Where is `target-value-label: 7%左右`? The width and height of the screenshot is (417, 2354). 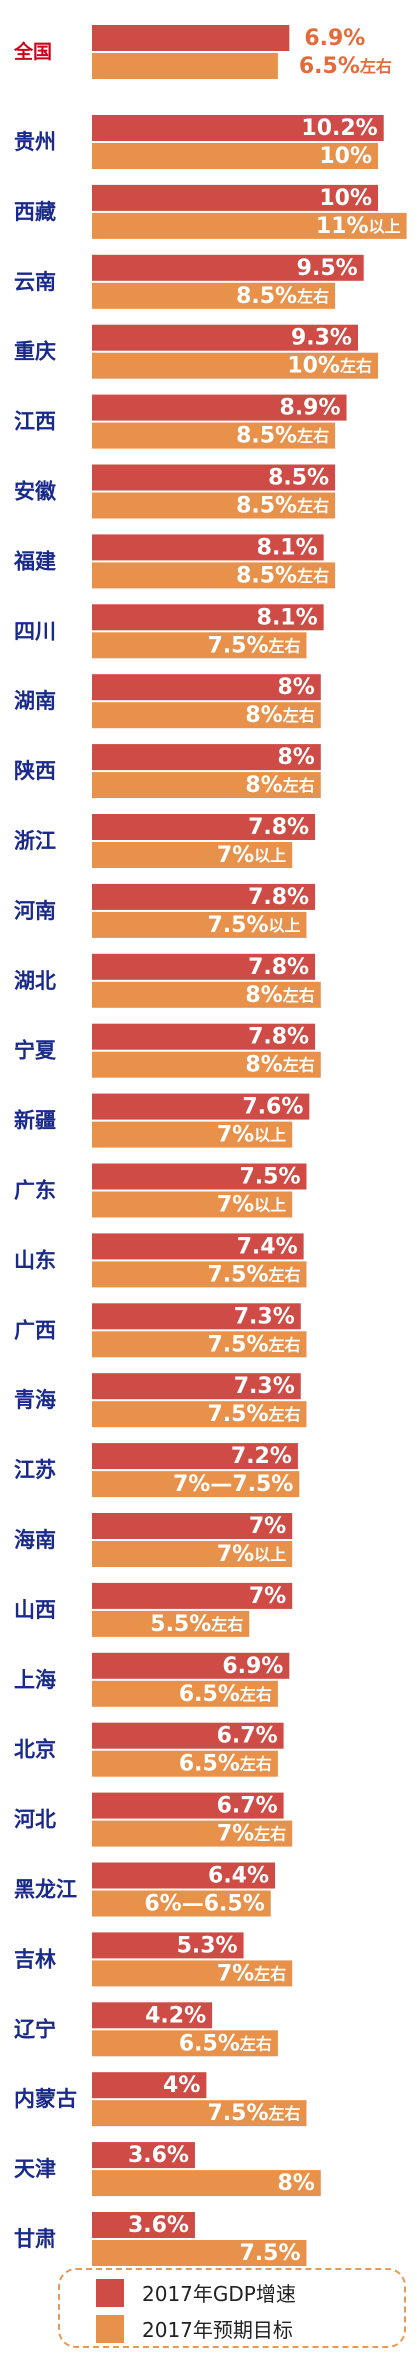 target-value-label: 7%左右 is located at coordinates (251, 1833).